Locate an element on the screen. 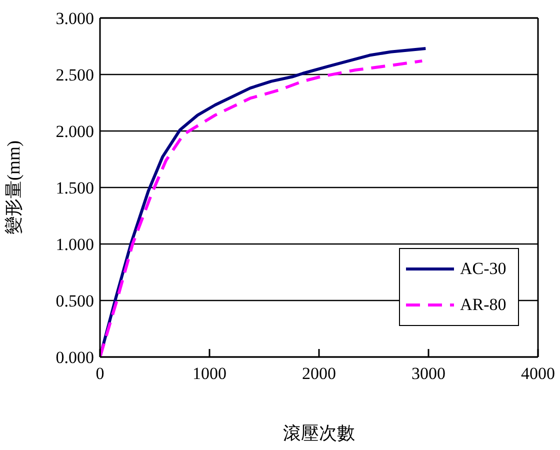  y-axis-title: 變形量(mm) is located at coordinates (13, 187).